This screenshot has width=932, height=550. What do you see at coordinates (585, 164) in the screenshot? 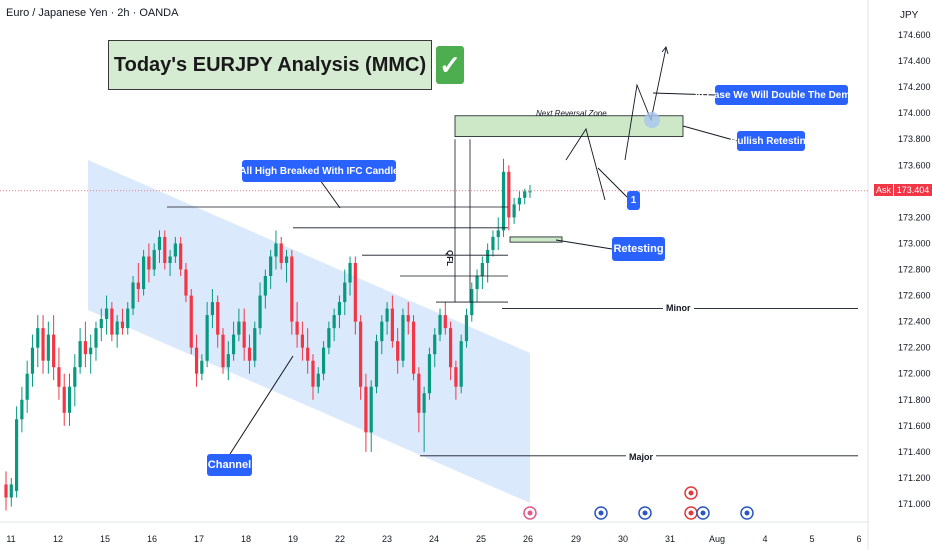
I see `projection-drop-path` at bounding box center [585, 164].